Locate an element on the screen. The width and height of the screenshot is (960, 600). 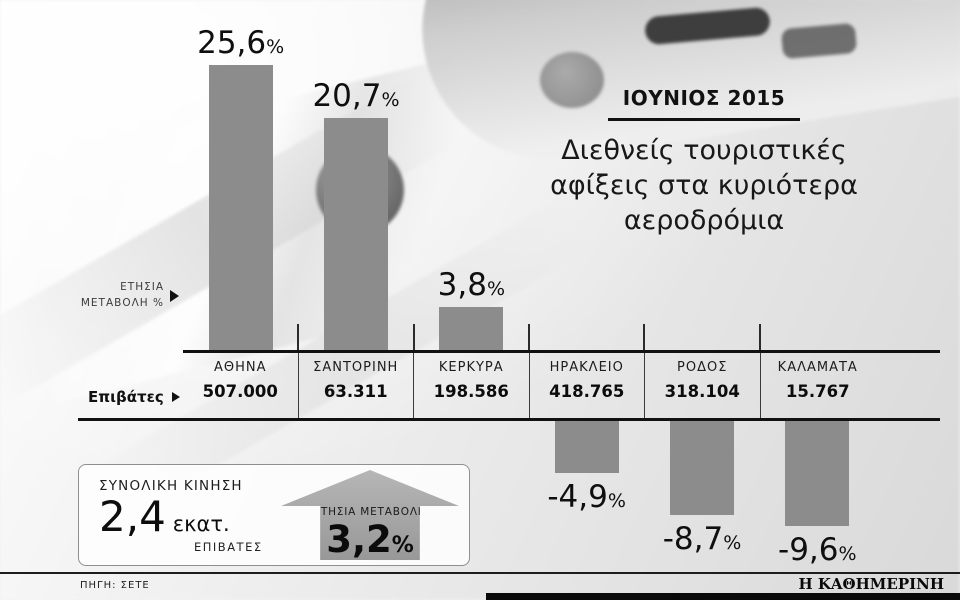
bar-value: -9,6 is located at coordinates (808, 549).